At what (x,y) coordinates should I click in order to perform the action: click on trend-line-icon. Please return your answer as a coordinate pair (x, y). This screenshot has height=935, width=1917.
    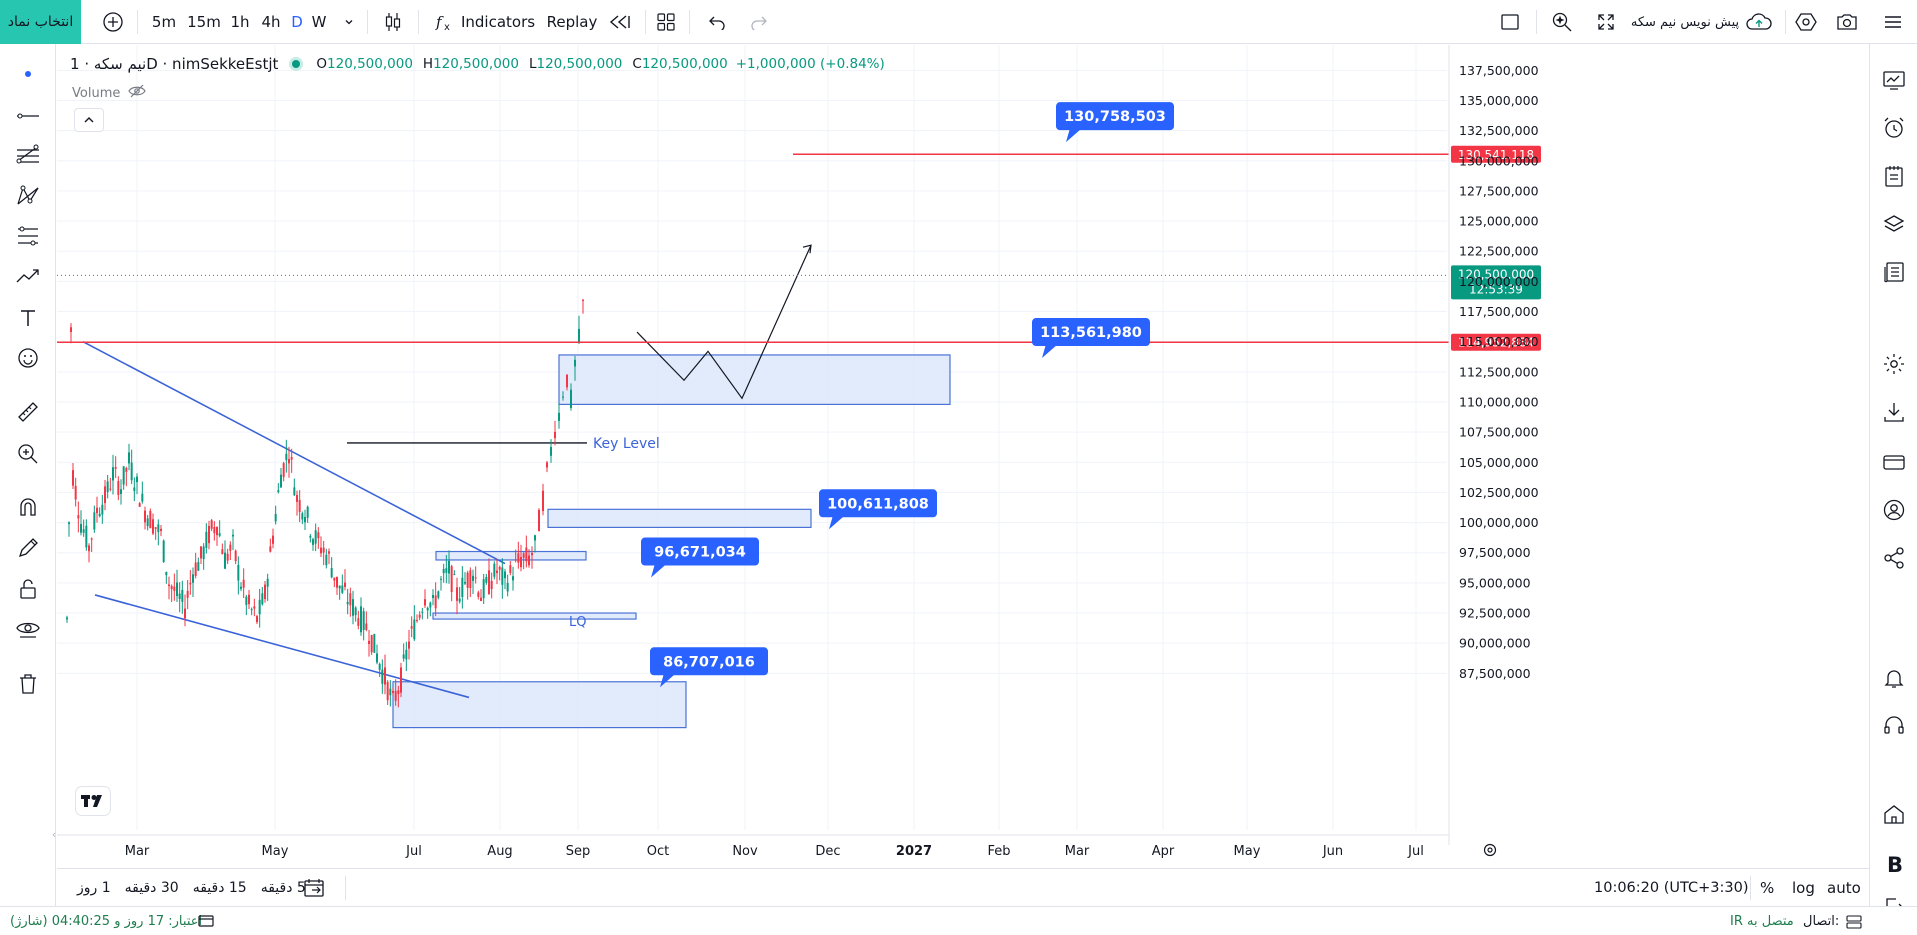
    Looking at the image, I should click on (28, 116).